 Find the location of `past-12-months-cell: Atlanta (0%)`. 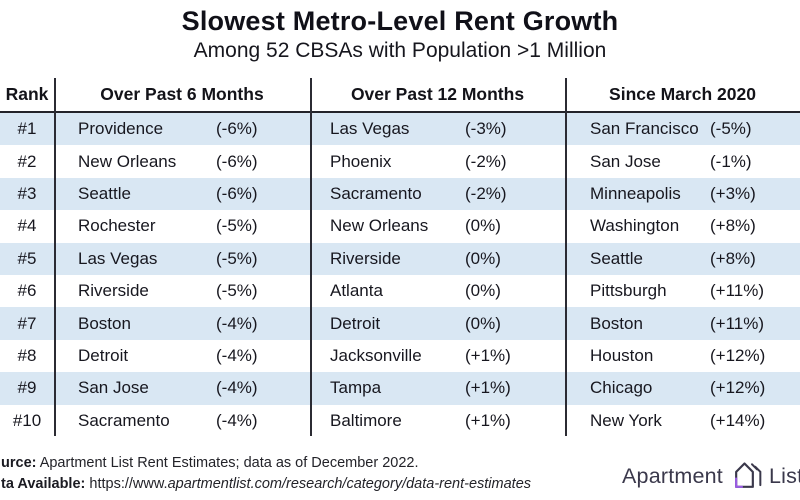

past-12-months-cell: Atlanta (0%) is located at coordinates (437, 291).